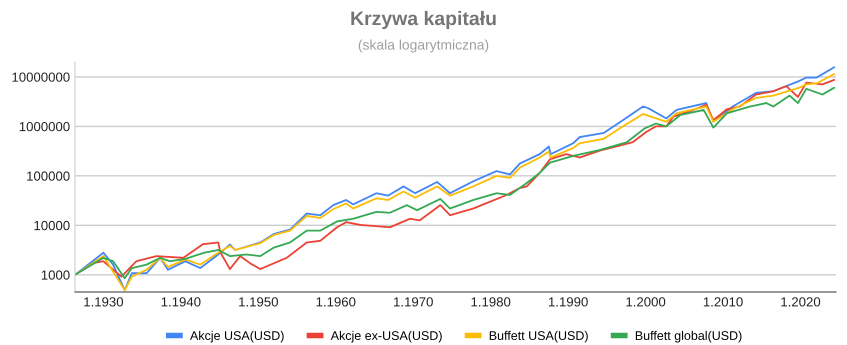  What do you see at coordinates (237, 336) in the screenshot?
I see `legend-label: Akcje USA(USD)` at bounding box center [237, 336].